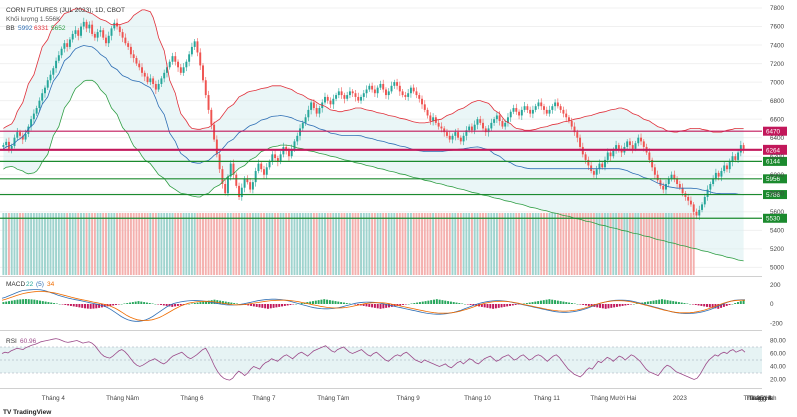 The height and width of the screenshot is (417, 797). Describe the element at coordinates (773, 162) in the screenshot. I see `level-label: 6144` at that location.